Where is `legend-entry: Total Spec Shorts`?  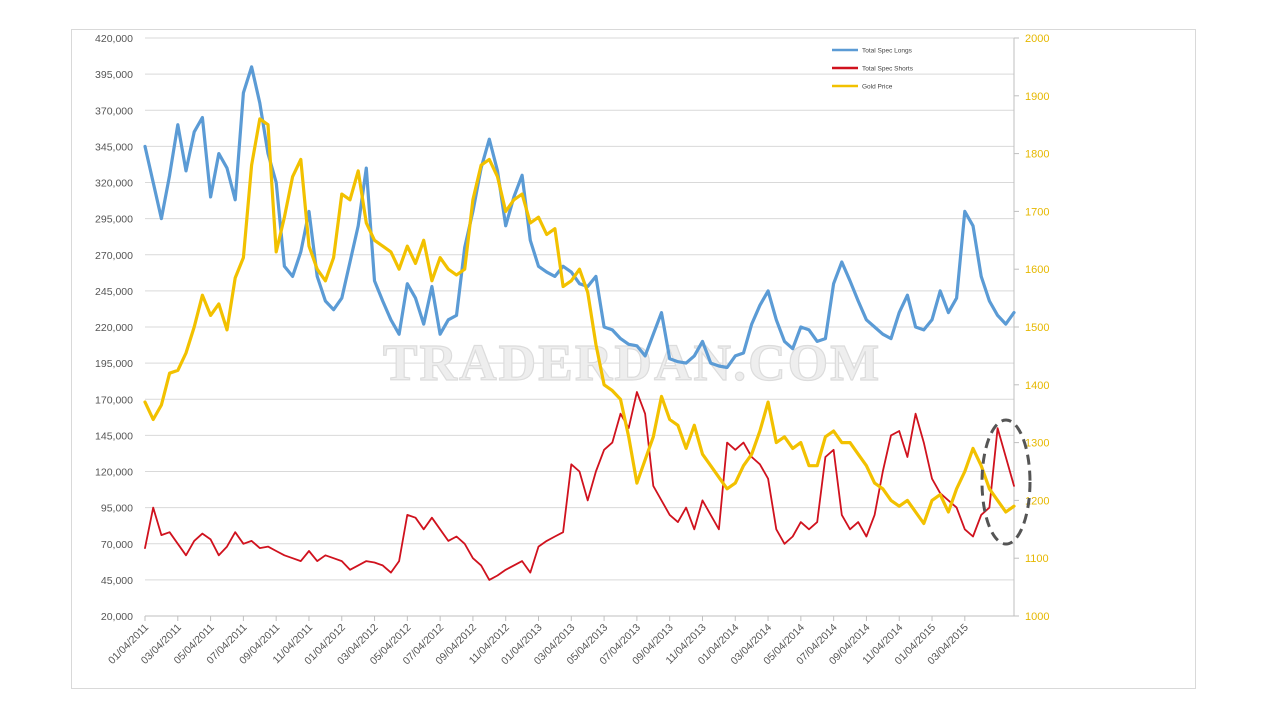
legend-entry: Total Spec Shorts is located at coordinates (888, 69).